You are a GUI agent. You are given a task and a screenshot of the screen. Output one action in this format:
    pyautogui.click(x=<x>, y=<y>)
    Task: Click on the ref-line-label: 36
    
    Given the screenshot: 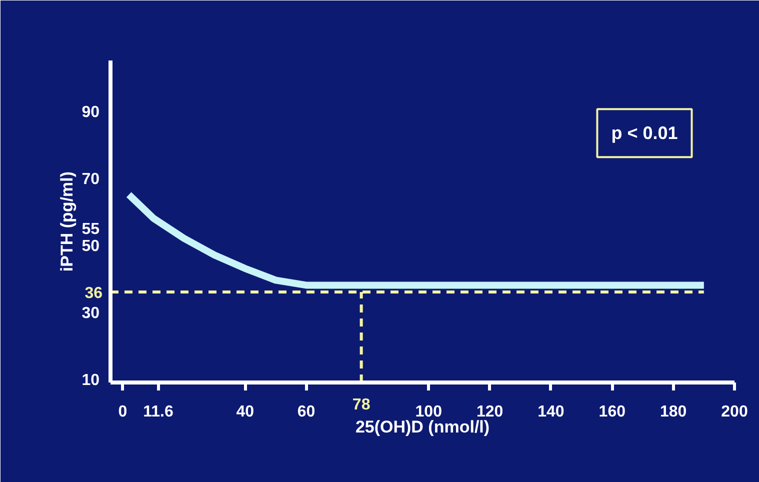 What is the action you would take?
    pyautogui.click(x=93, y=293)
    